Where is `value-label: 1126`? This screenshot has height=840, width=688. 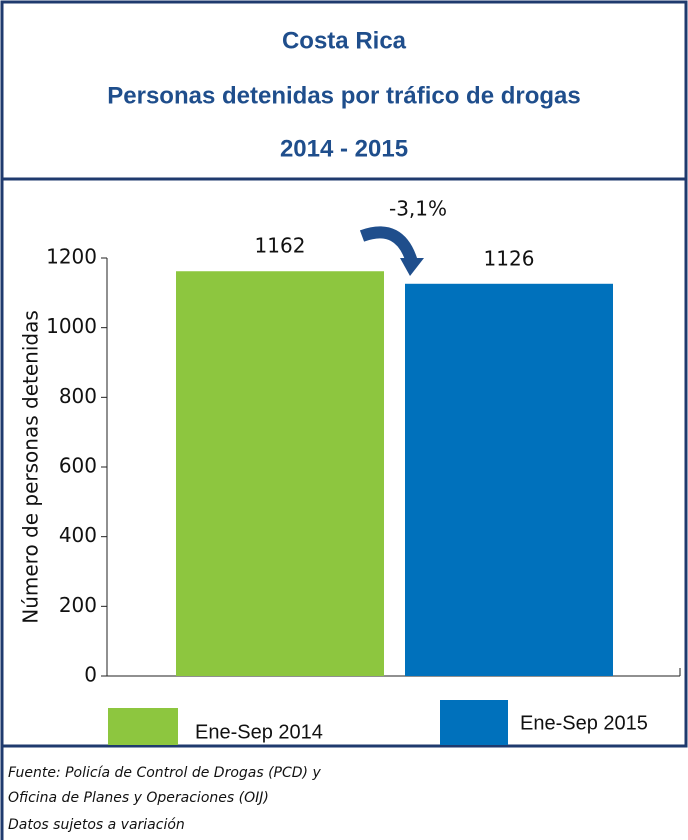
value-label: 1126 is located at coordinates (509, 258).